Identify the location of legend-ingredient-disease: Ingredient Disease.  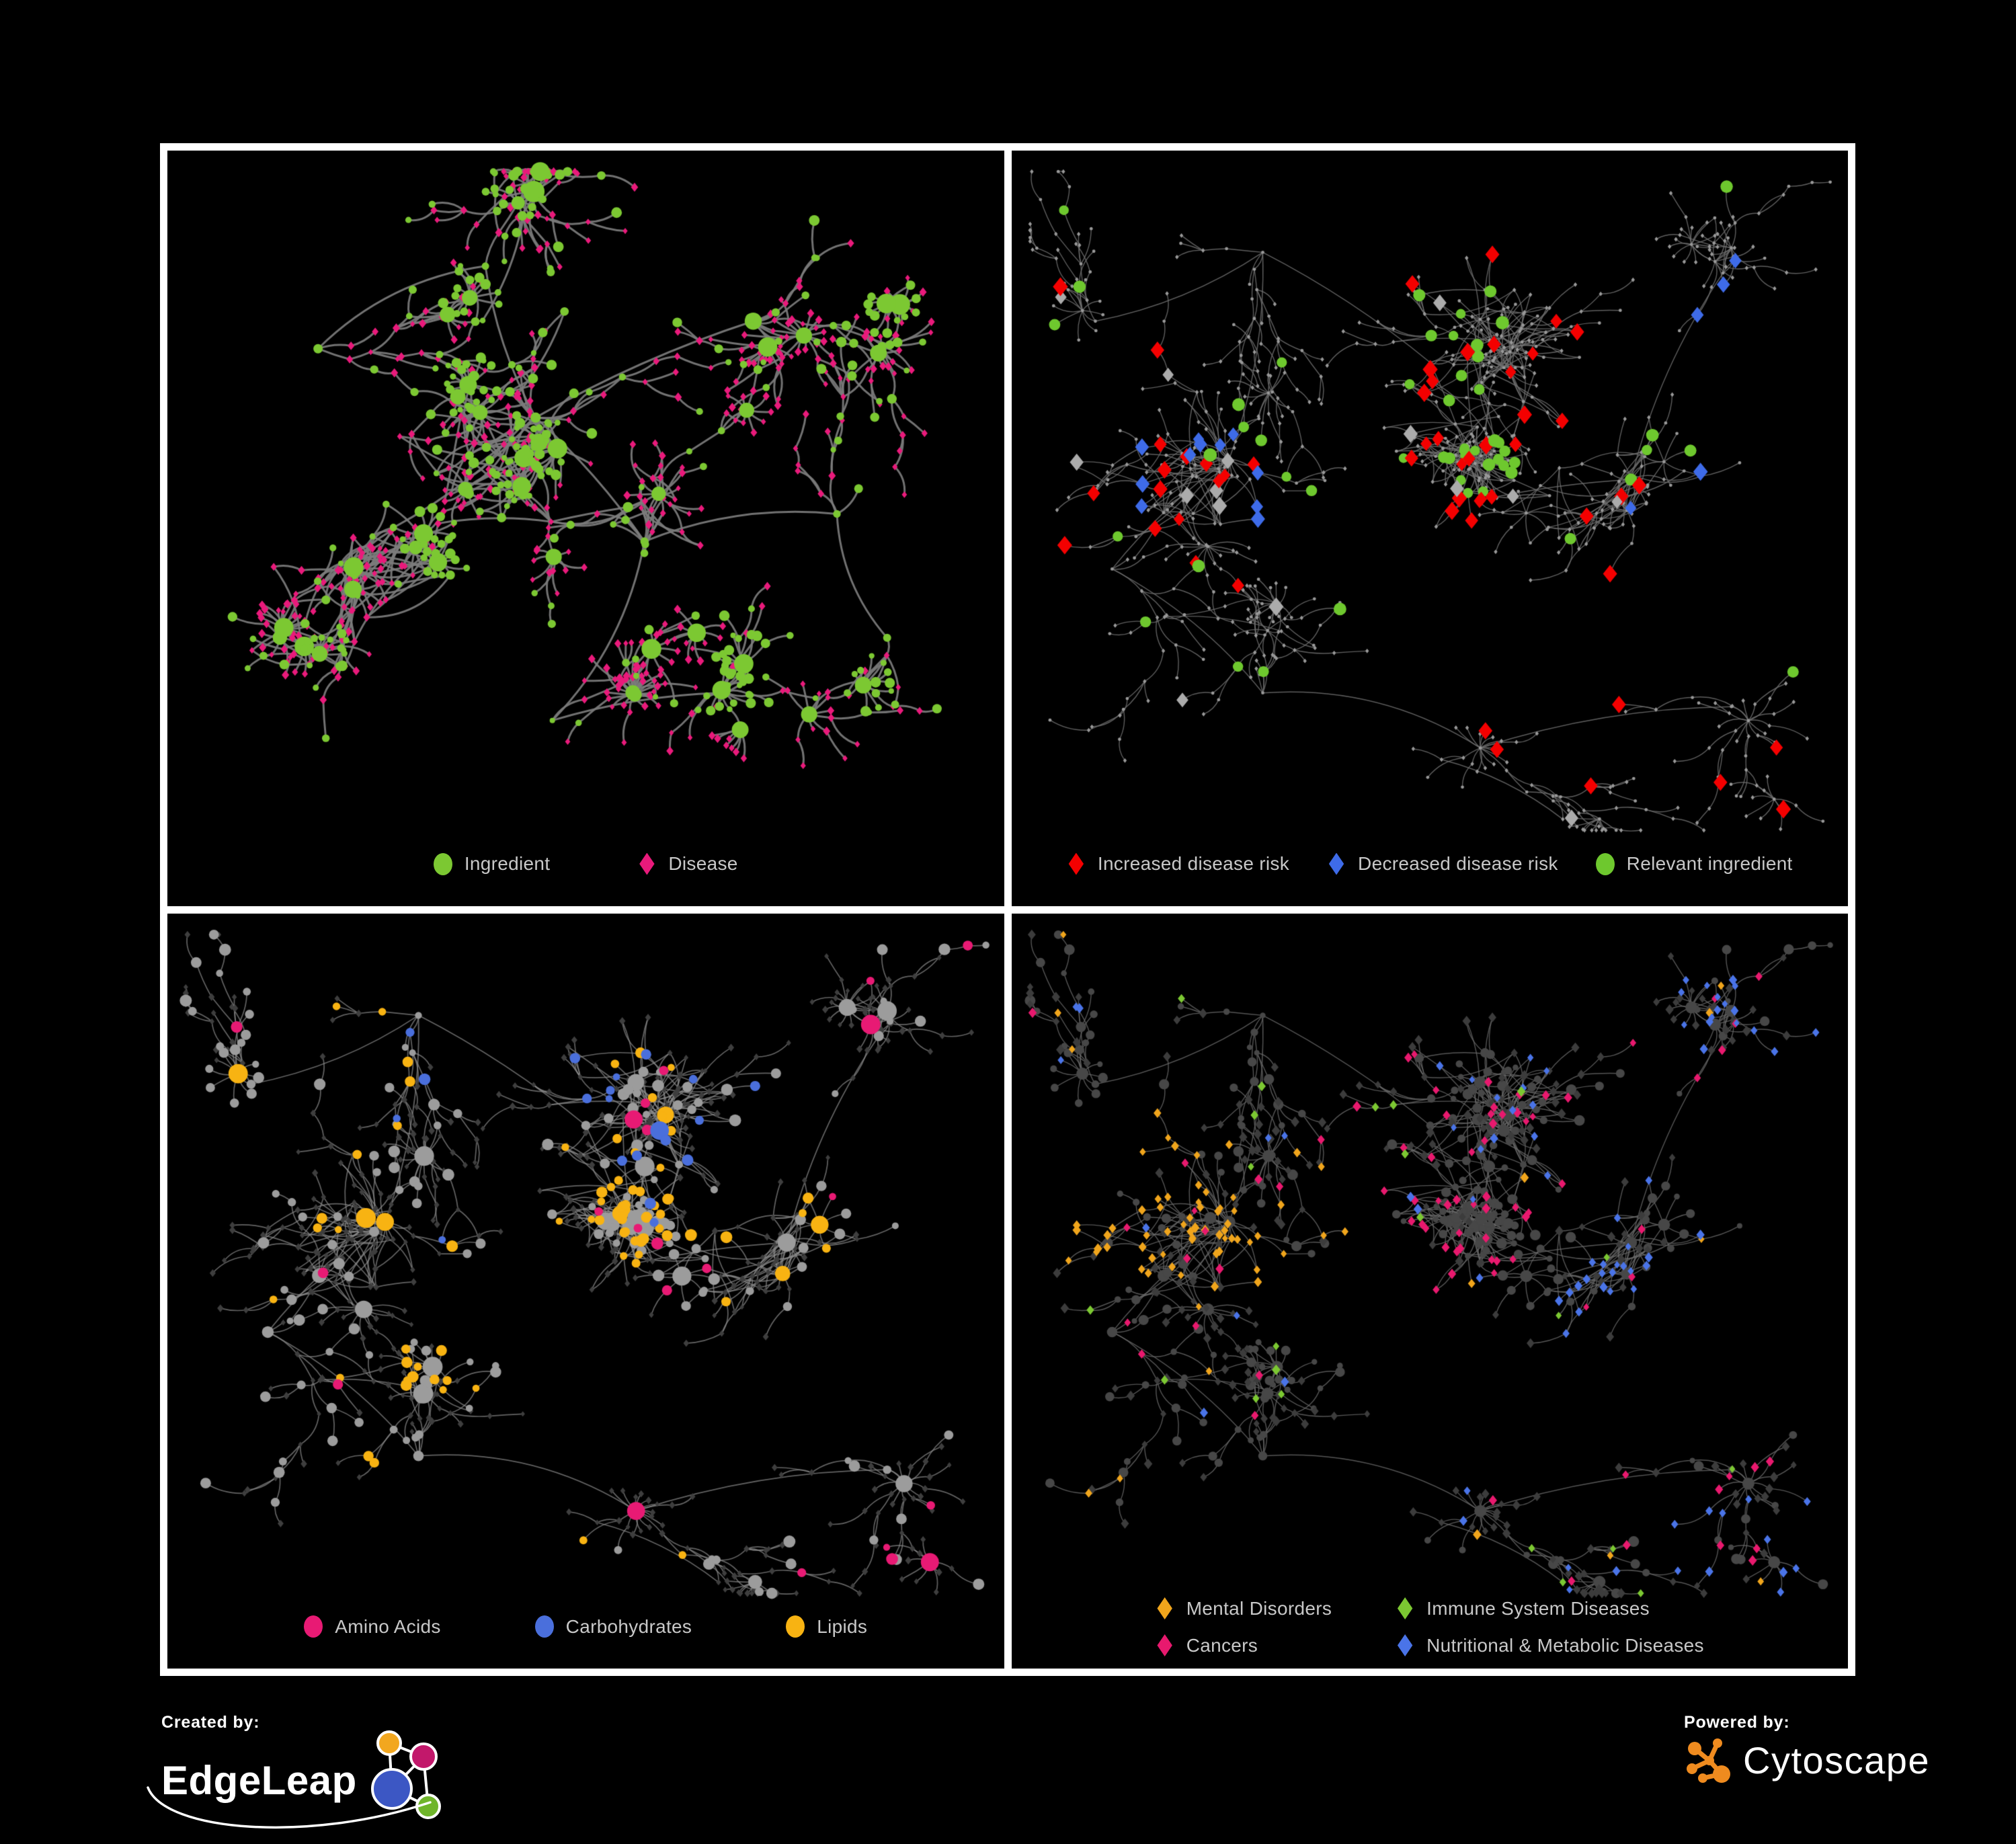
(585, 863).